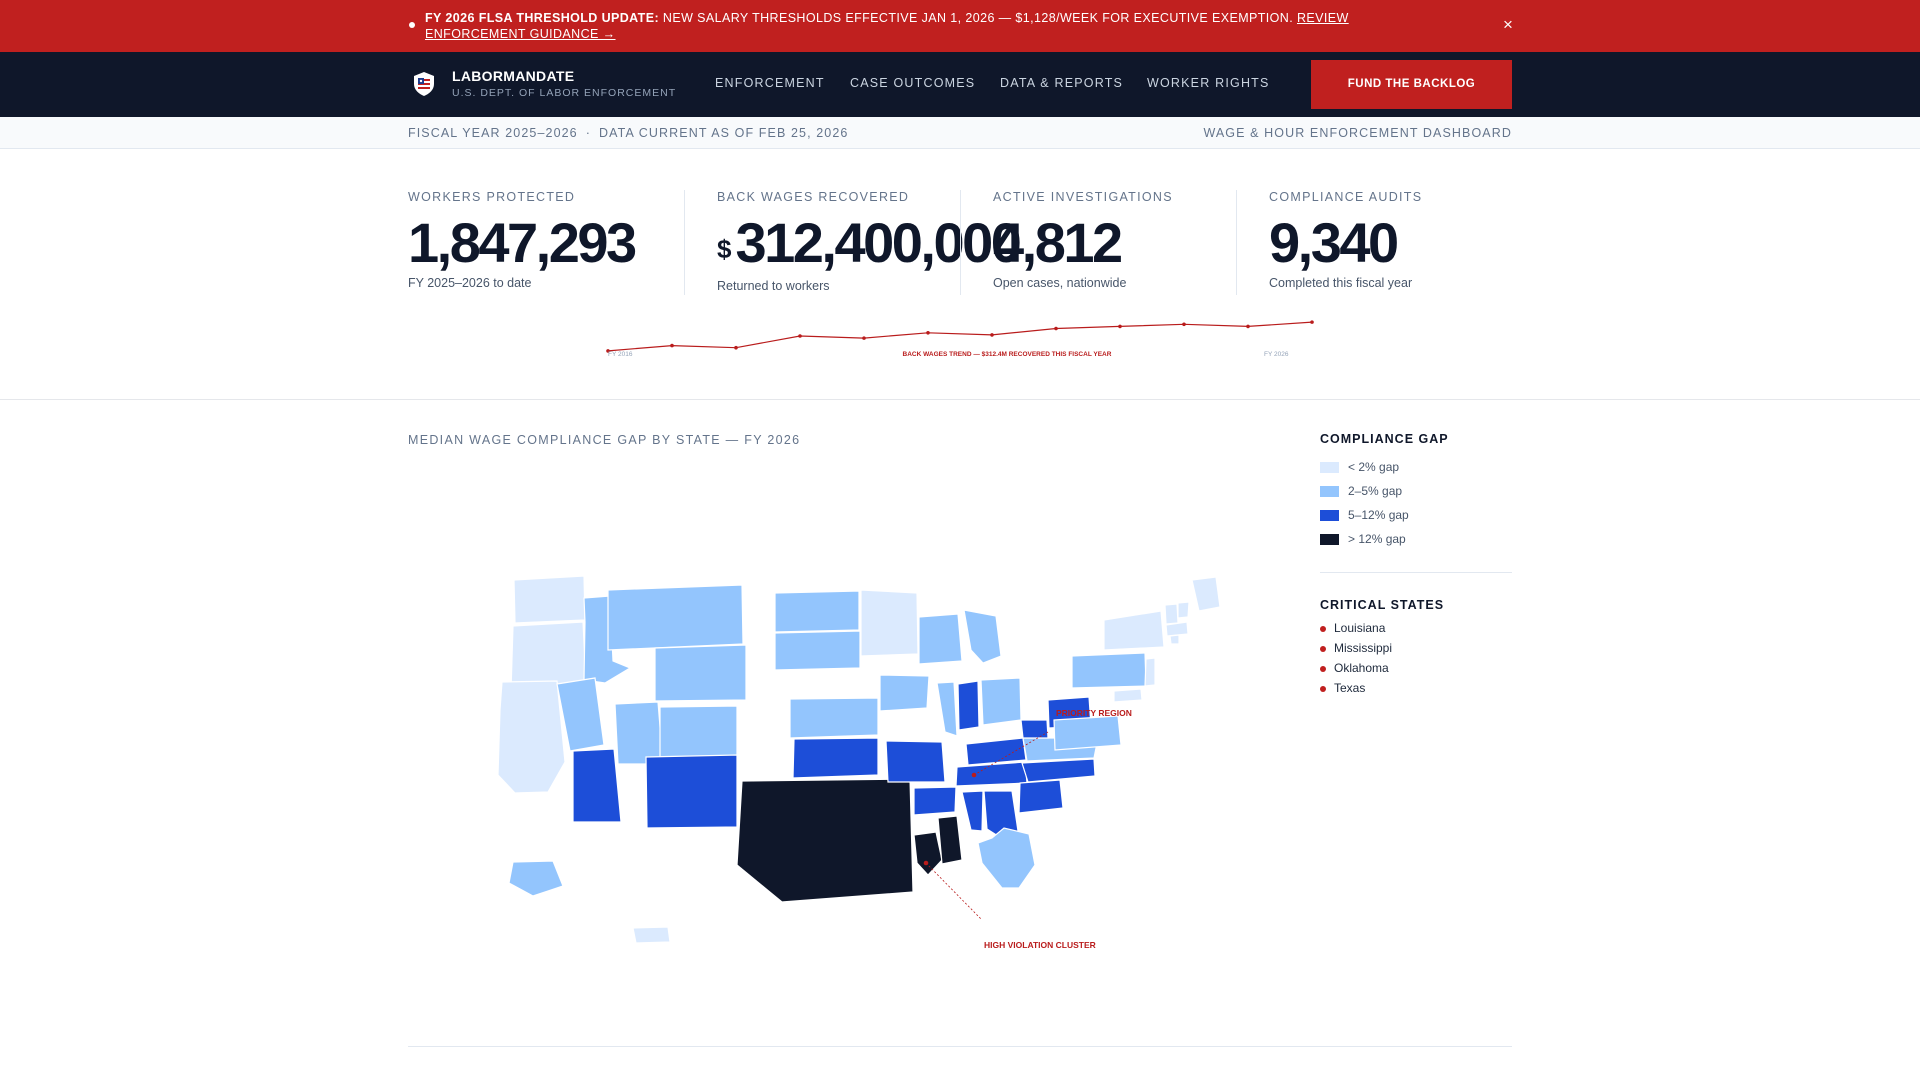 This screenshot has width=1920, height=1080. Describe the element at coordinates (960, 1046) in the screenshot. I see `bottom-divider` at that location.